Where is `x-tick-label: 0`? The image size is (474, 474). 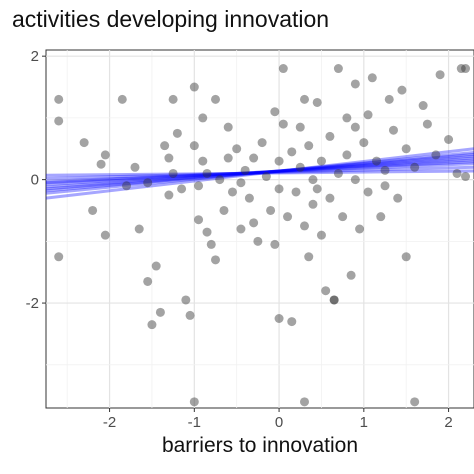
x-tick-label: 0 is located at coordinates (279, 422).